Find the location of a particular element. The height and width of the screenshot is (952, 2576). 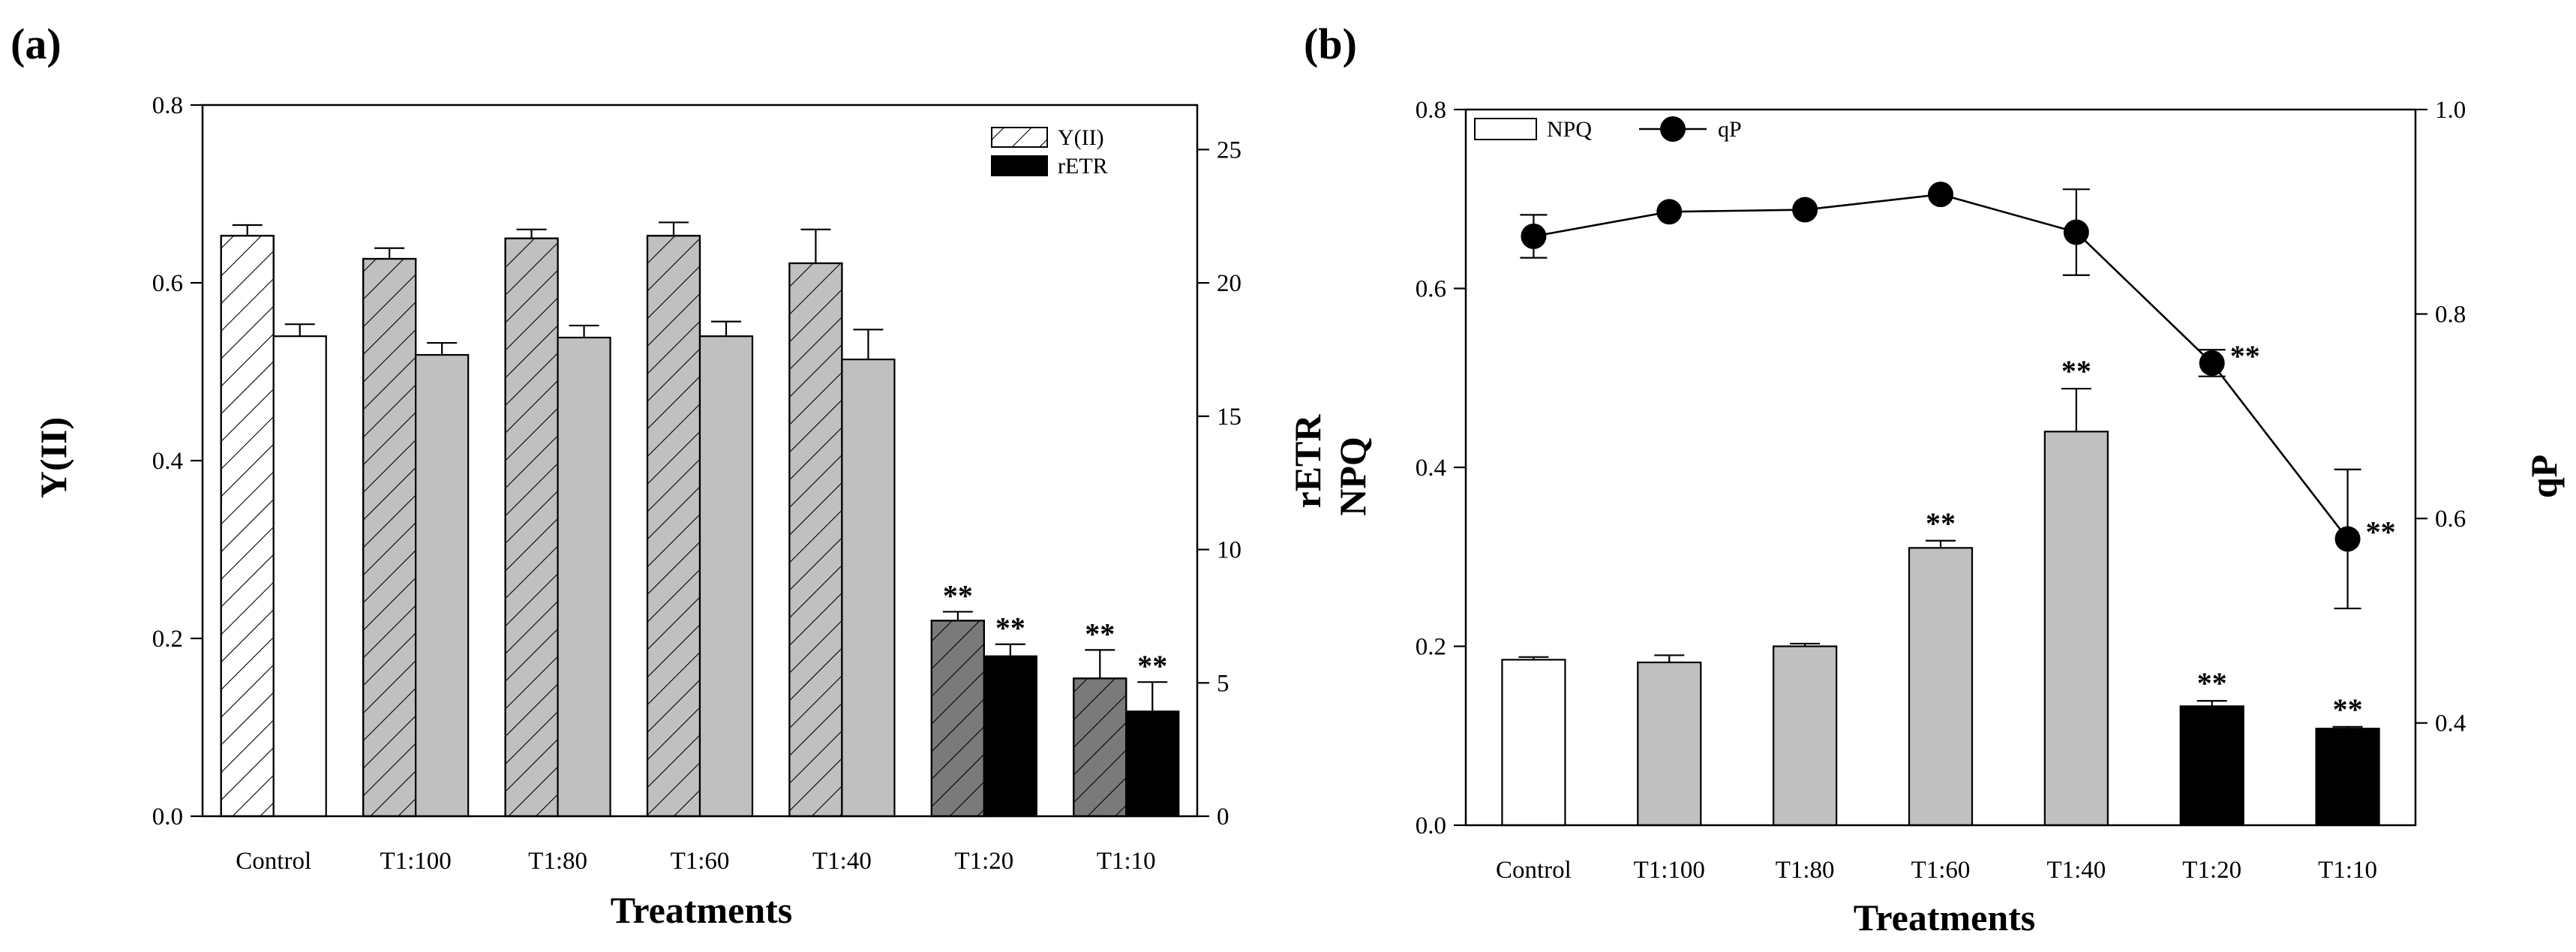

panel-b-y2-tick-label: 0.4 is located at coordinates (2450, 723).